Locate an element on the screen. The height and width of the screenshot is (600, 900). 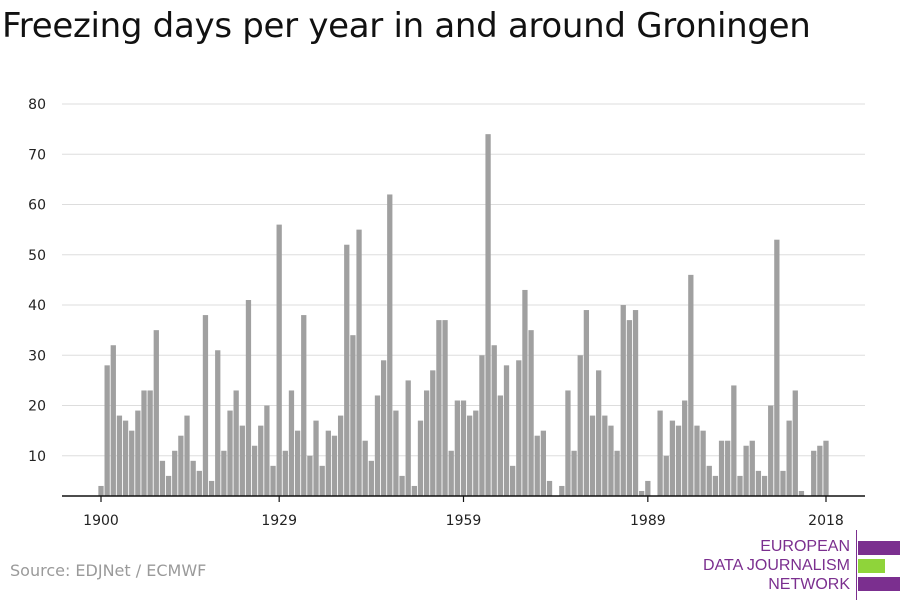
bar-1977 is located at coordinates (574, 473).